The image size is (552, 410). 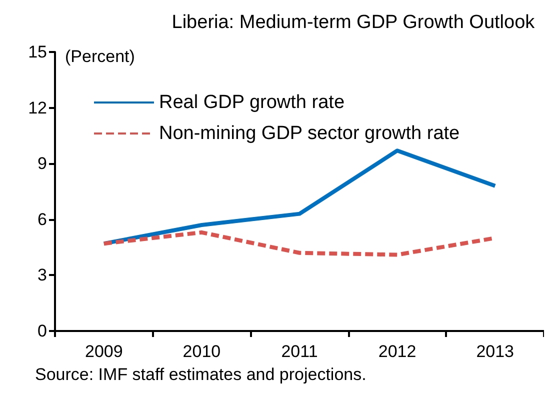 I want to click on y-axis-title: (Percent), so click(x=100, y=56).